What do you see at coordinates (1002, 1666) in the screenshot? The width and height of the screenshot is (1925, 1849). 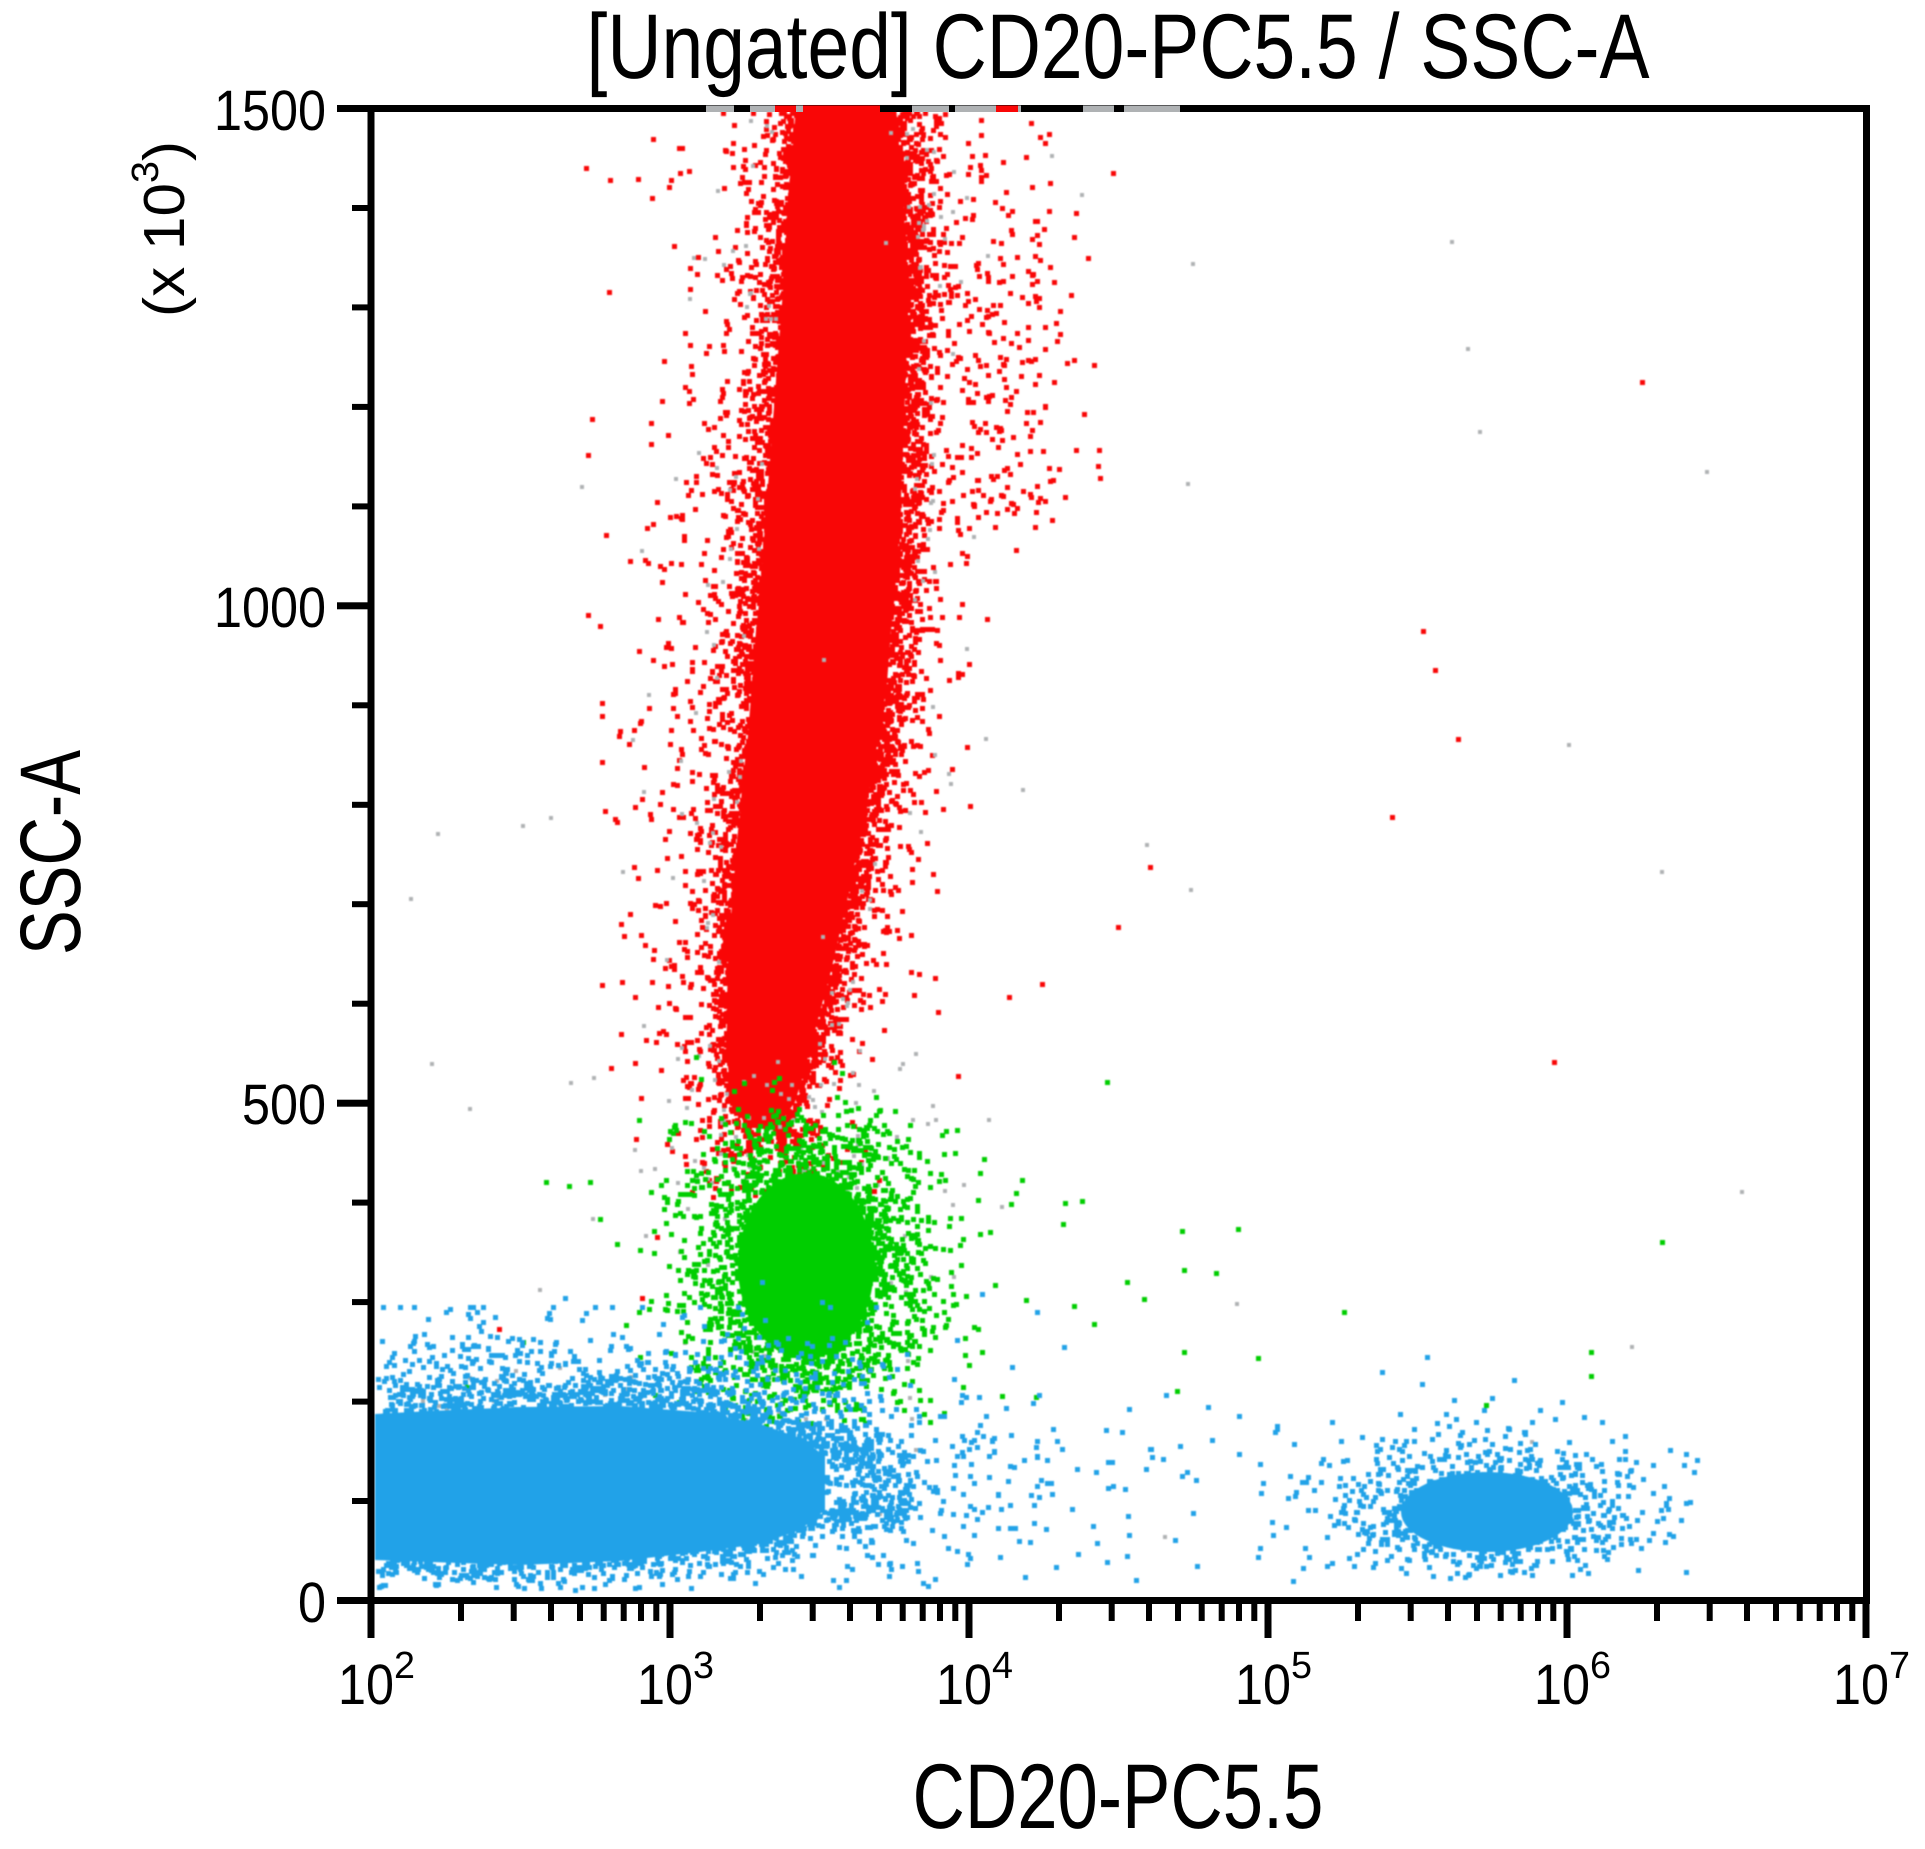 I see `svg-text: 4` at bounding box center [1002, 1666].